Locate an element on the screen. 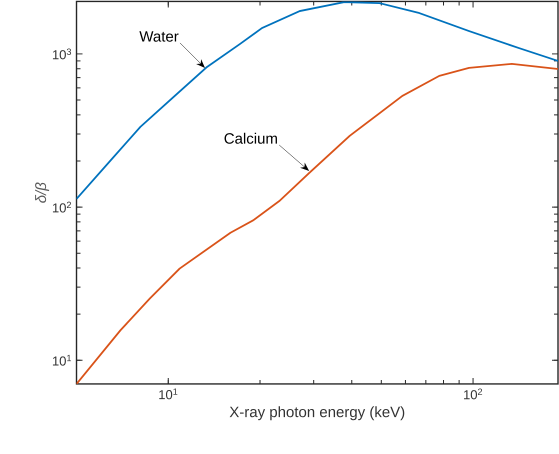 This screenshot has width=559, height=454. x-axis-title: X-ray photon energy (keV) is located at coordinates (317, 413).